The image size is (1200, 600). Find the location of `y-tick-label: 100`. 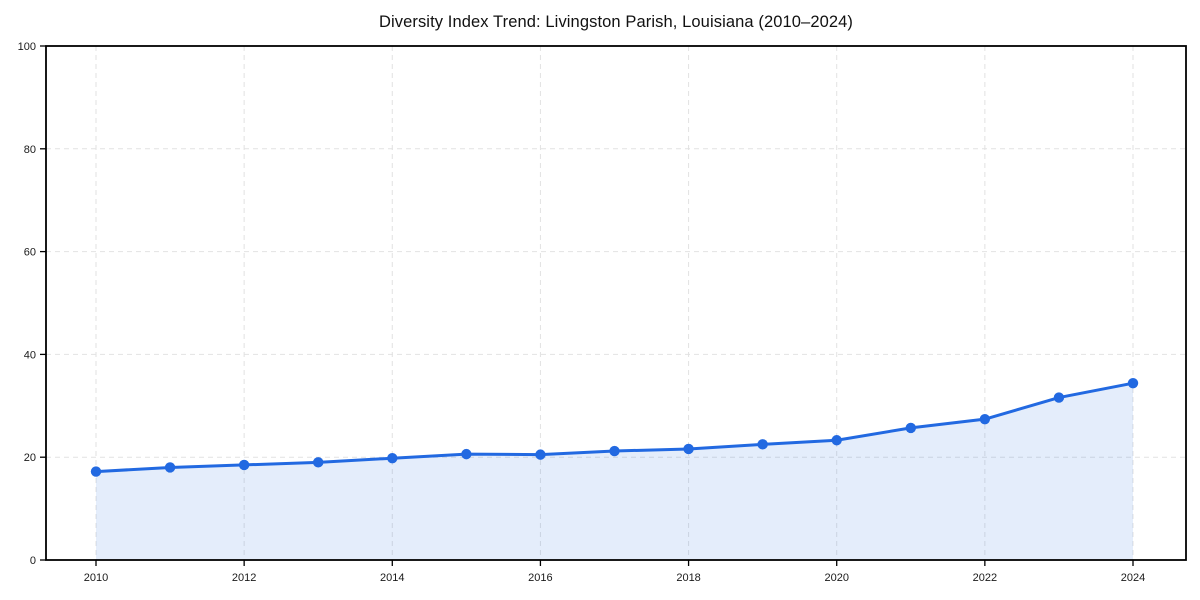

y-tick-label: 100 is located at coordinates (27, 47).